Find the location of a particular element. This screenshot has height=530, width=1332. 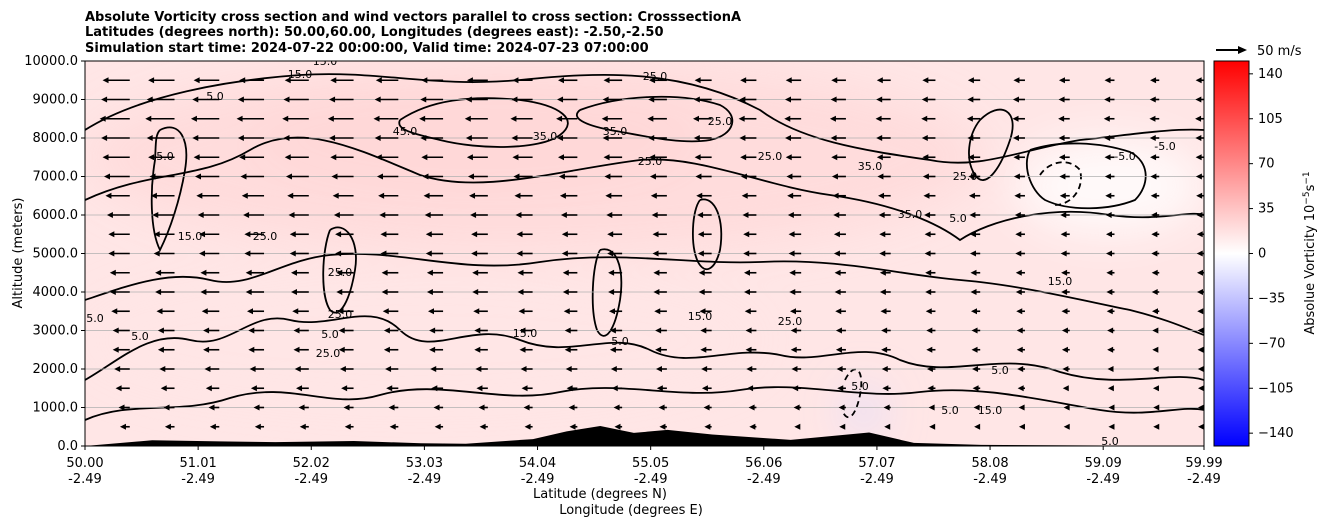

contour-label: 15.0 is located at coordinates (990, 410).